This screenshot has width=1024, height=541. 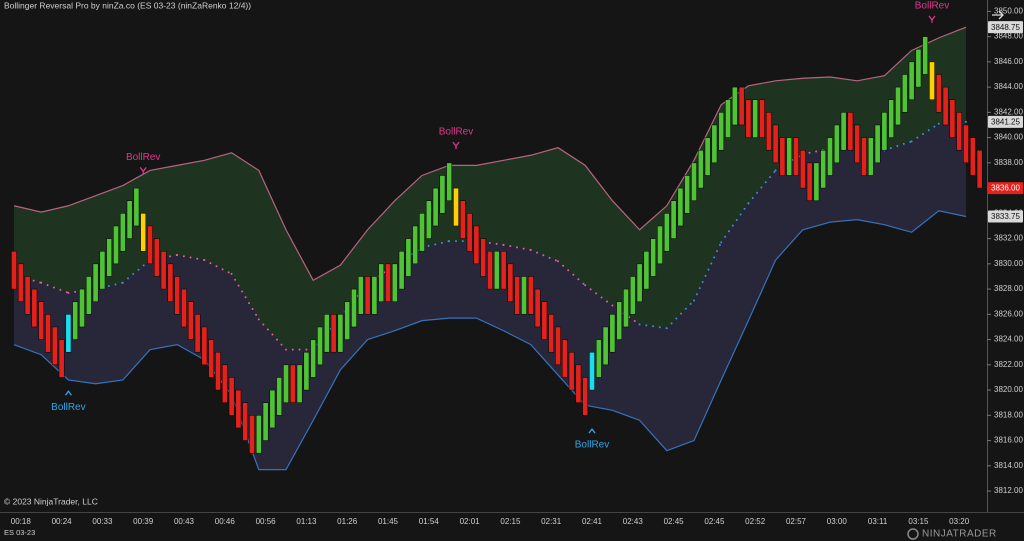 What do you see at coordinates (470, 521) in the screenshot?
I see `x-tick-label: 02:01` at bounding box center [470, 521].